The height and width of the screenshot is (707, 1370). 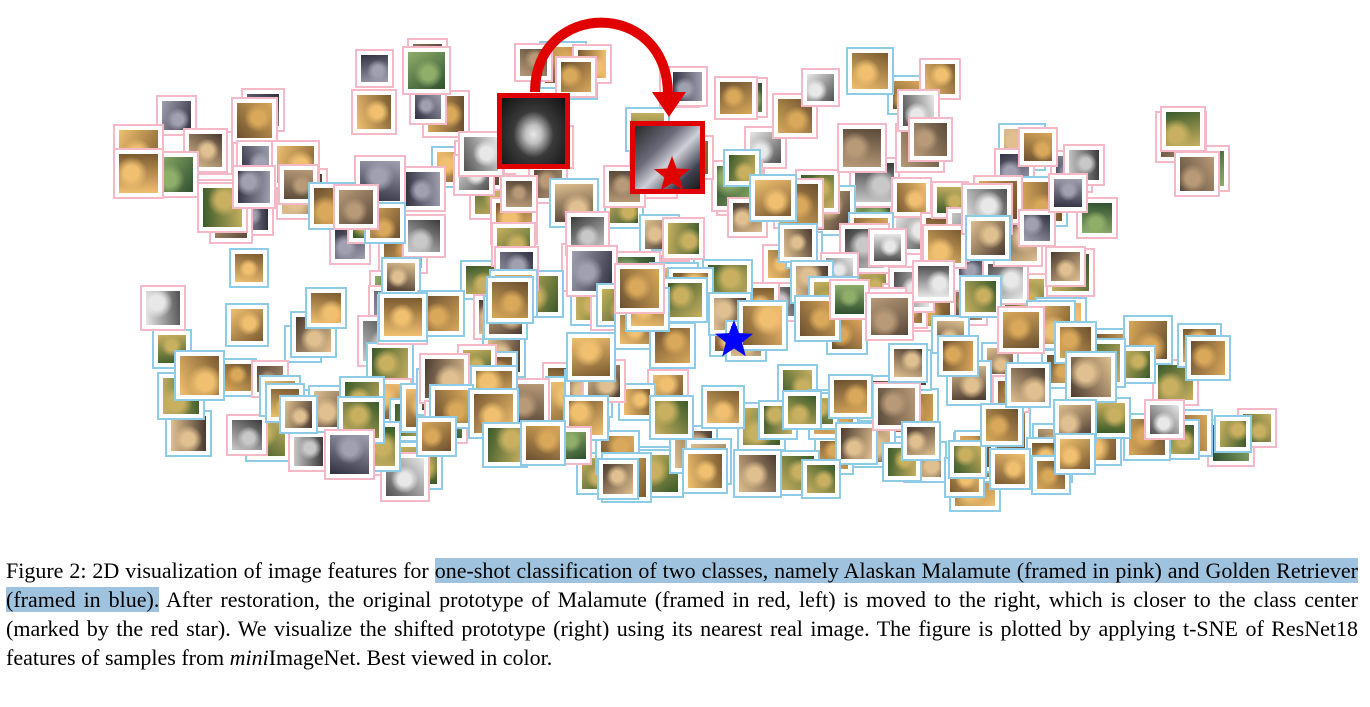 What do you see at coordinates (410, 657) in the screenshot?
I see `caption-suffix: ImageNet. Best viewed in color.` at bounding box center [410, 657].